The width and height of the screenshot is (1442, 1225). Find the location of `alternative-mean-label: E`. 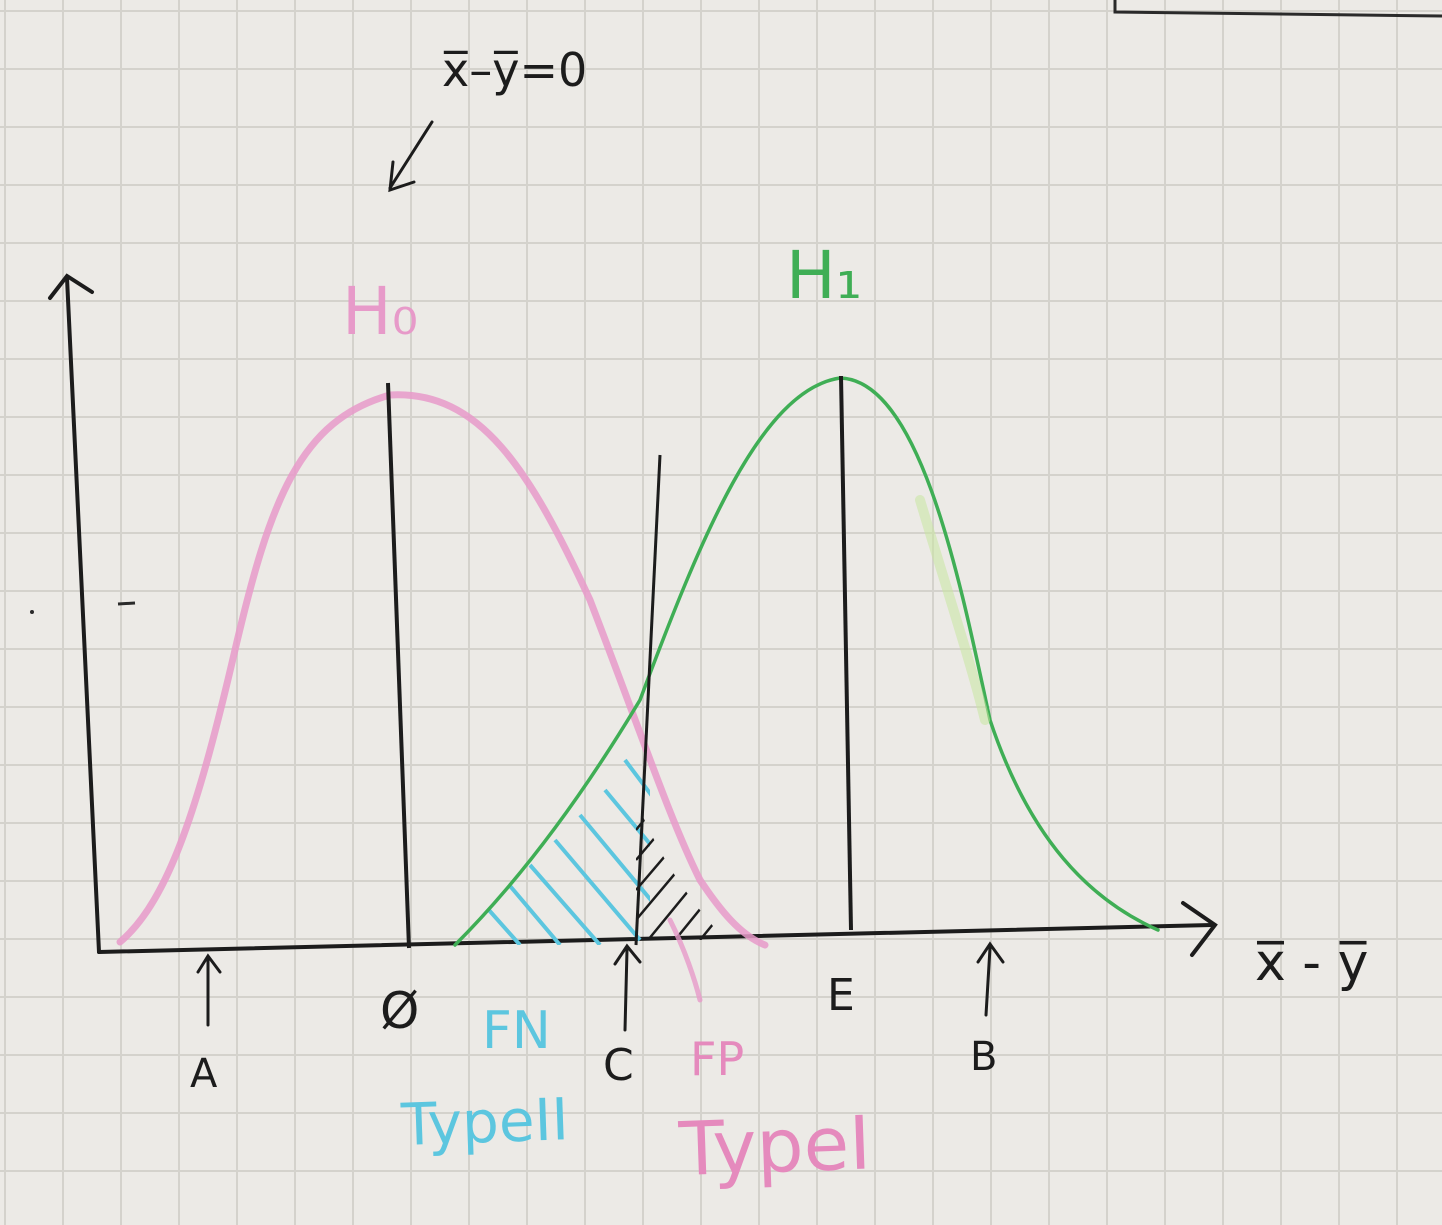

alternative-mean-label: E is located at coordinates (841, 995).